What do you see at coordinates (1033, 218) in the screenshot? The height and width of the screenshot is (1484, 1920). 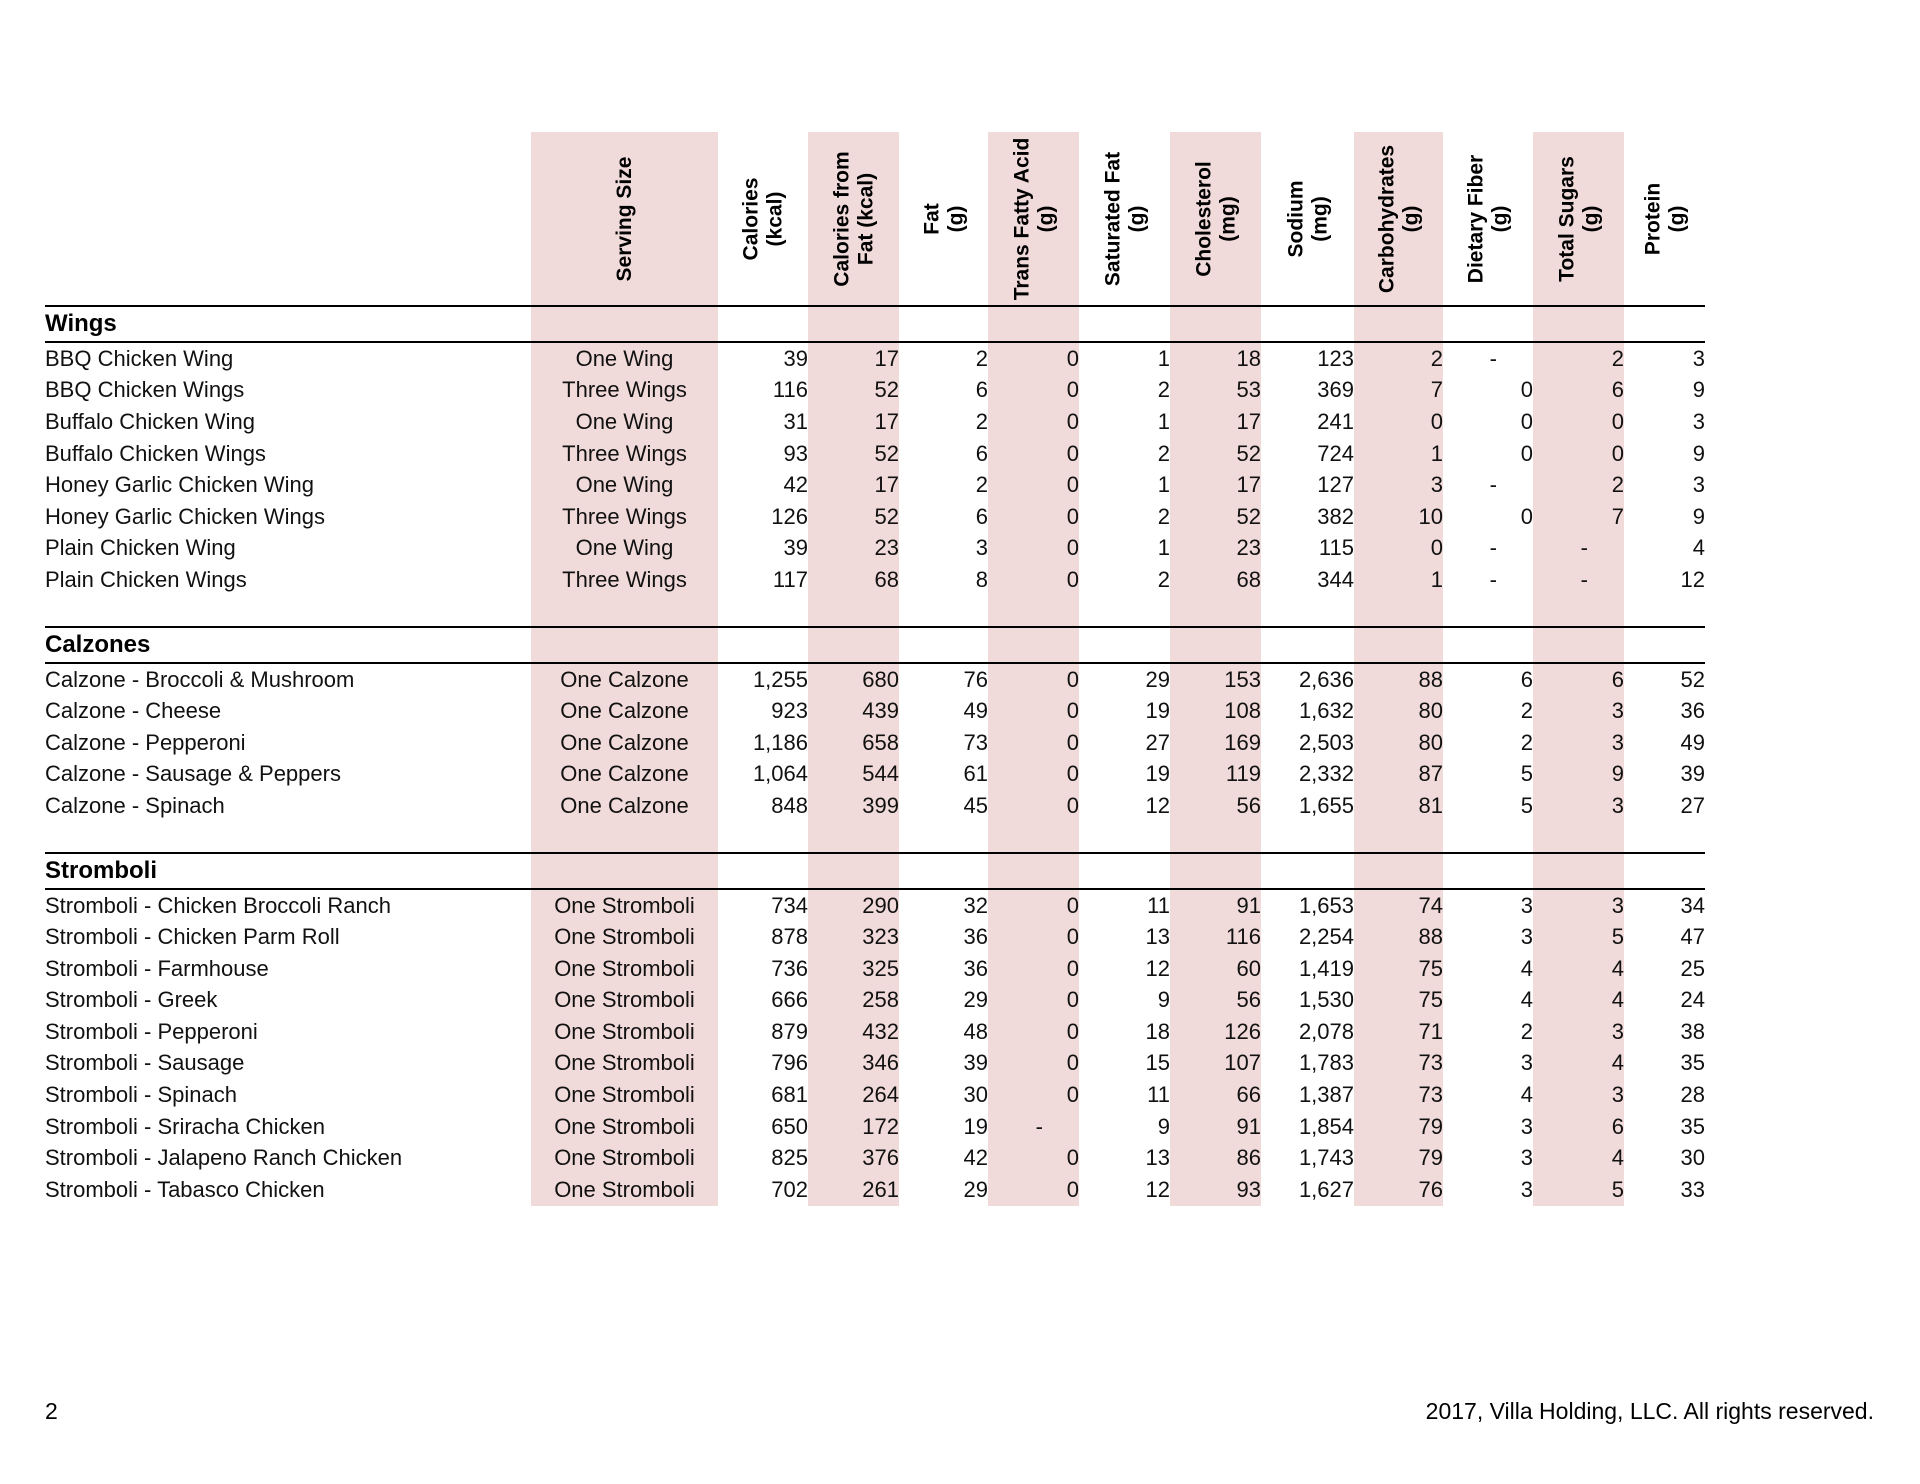 I see `column-header-label: Trans Fatty Acid (g)` at bounding box center [1033, 218].